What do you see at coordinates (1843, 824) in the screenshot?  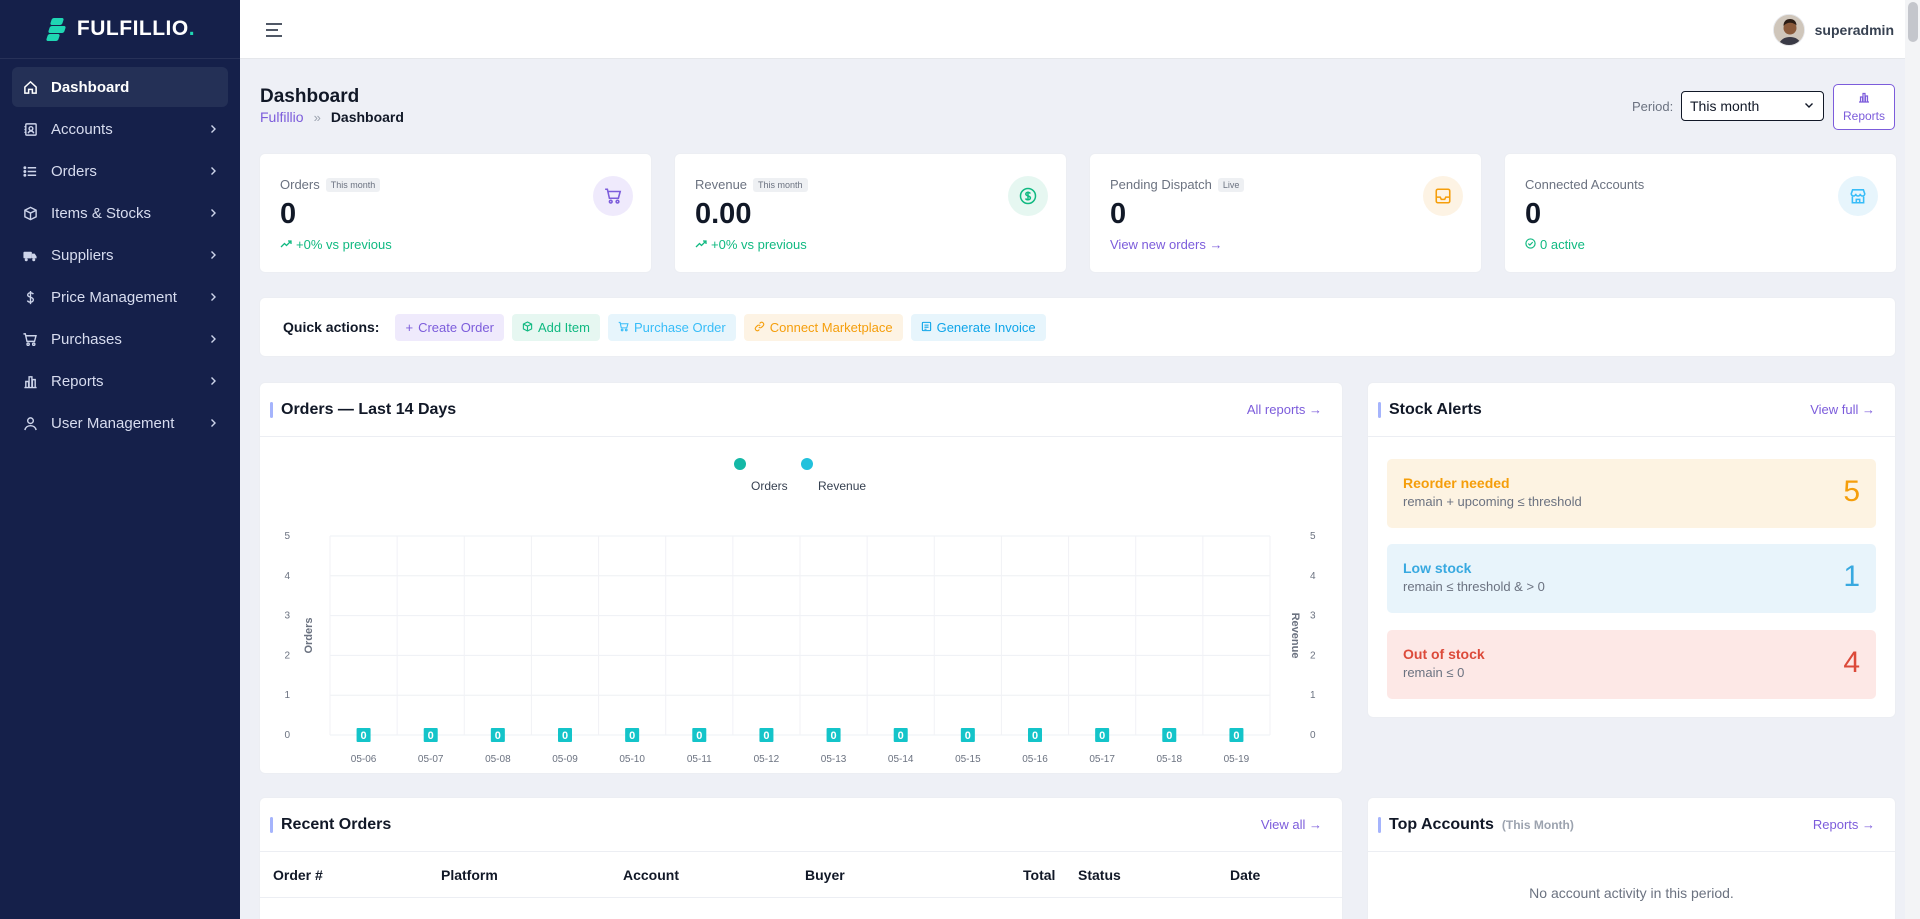 I see `reports-link: Reports →` at bounding box center [1843, 824].